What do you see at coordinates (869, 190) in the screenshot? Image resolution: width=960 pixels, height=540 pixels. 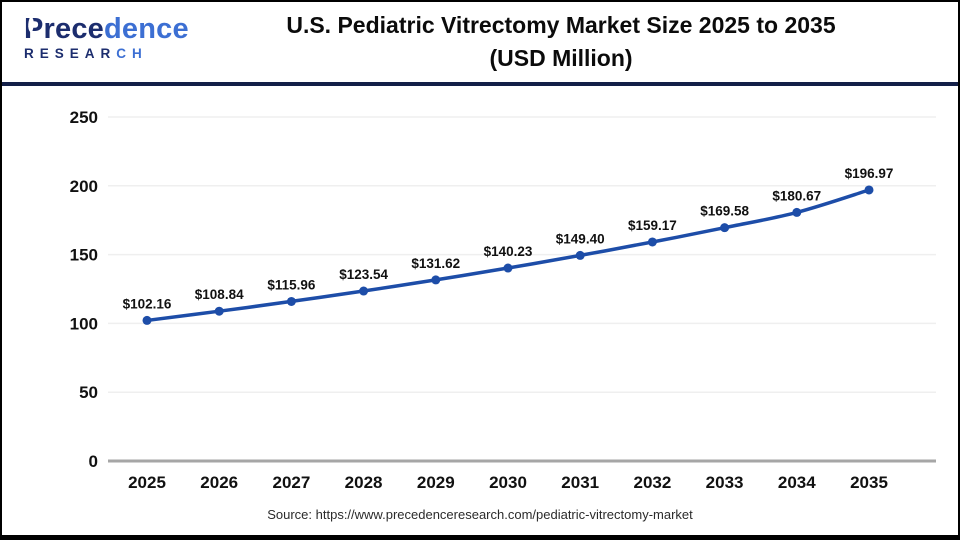 I see `data-point-2035` at bounding box center [869, 190].